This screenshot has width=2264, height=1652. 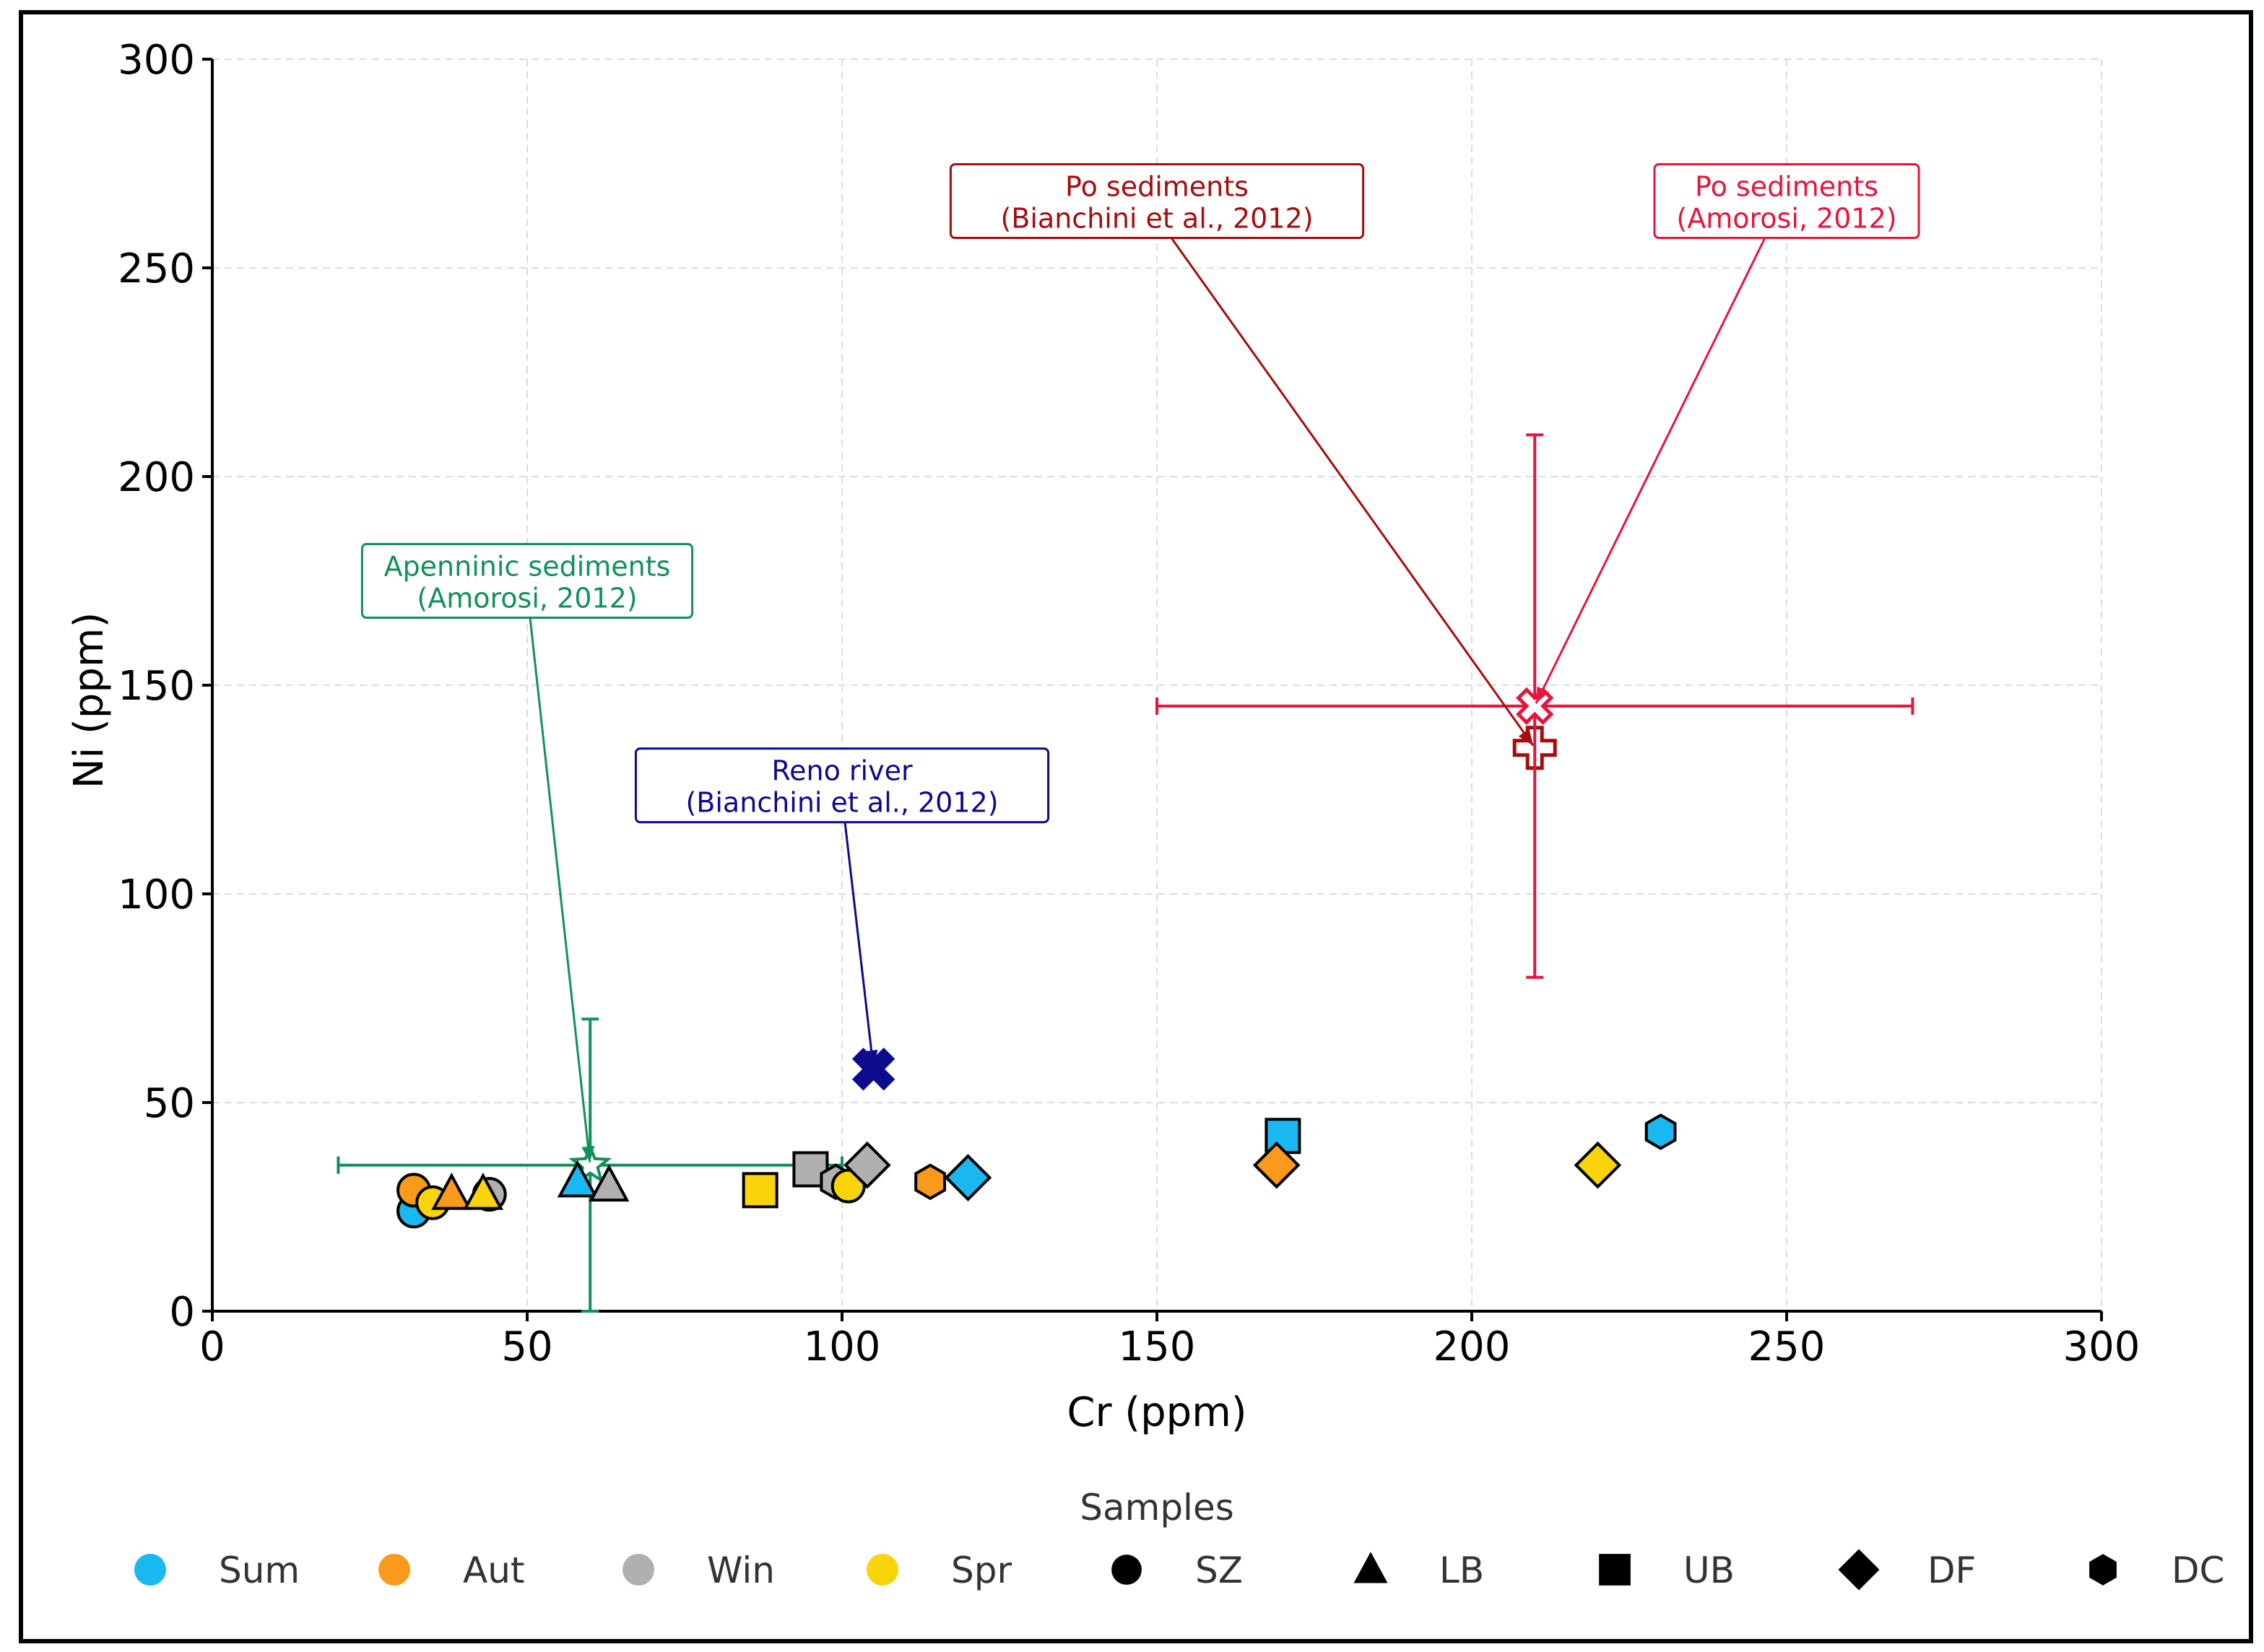 What do you see at coordinates (1615, 1570) in the screenshot?
I see `legend-marker-ub` at bounding box center [1615, 1570].